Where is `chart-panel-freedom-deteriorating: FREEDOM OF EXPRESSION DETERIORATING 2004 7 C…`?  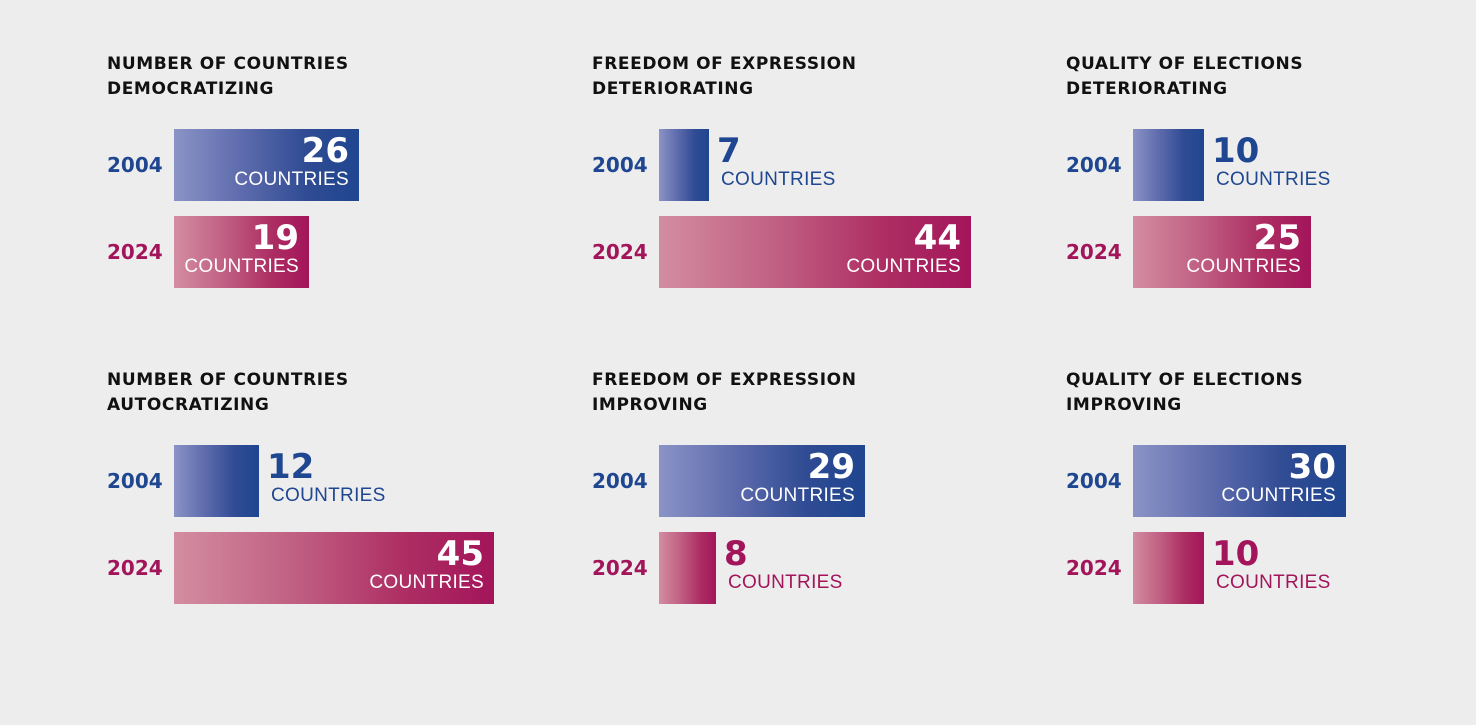
chart-panel-freedom-deteriorating: FREEDOM OF EXPRESSION DETERIORATING 2004 7 C… is located at coordinates (812, 172).